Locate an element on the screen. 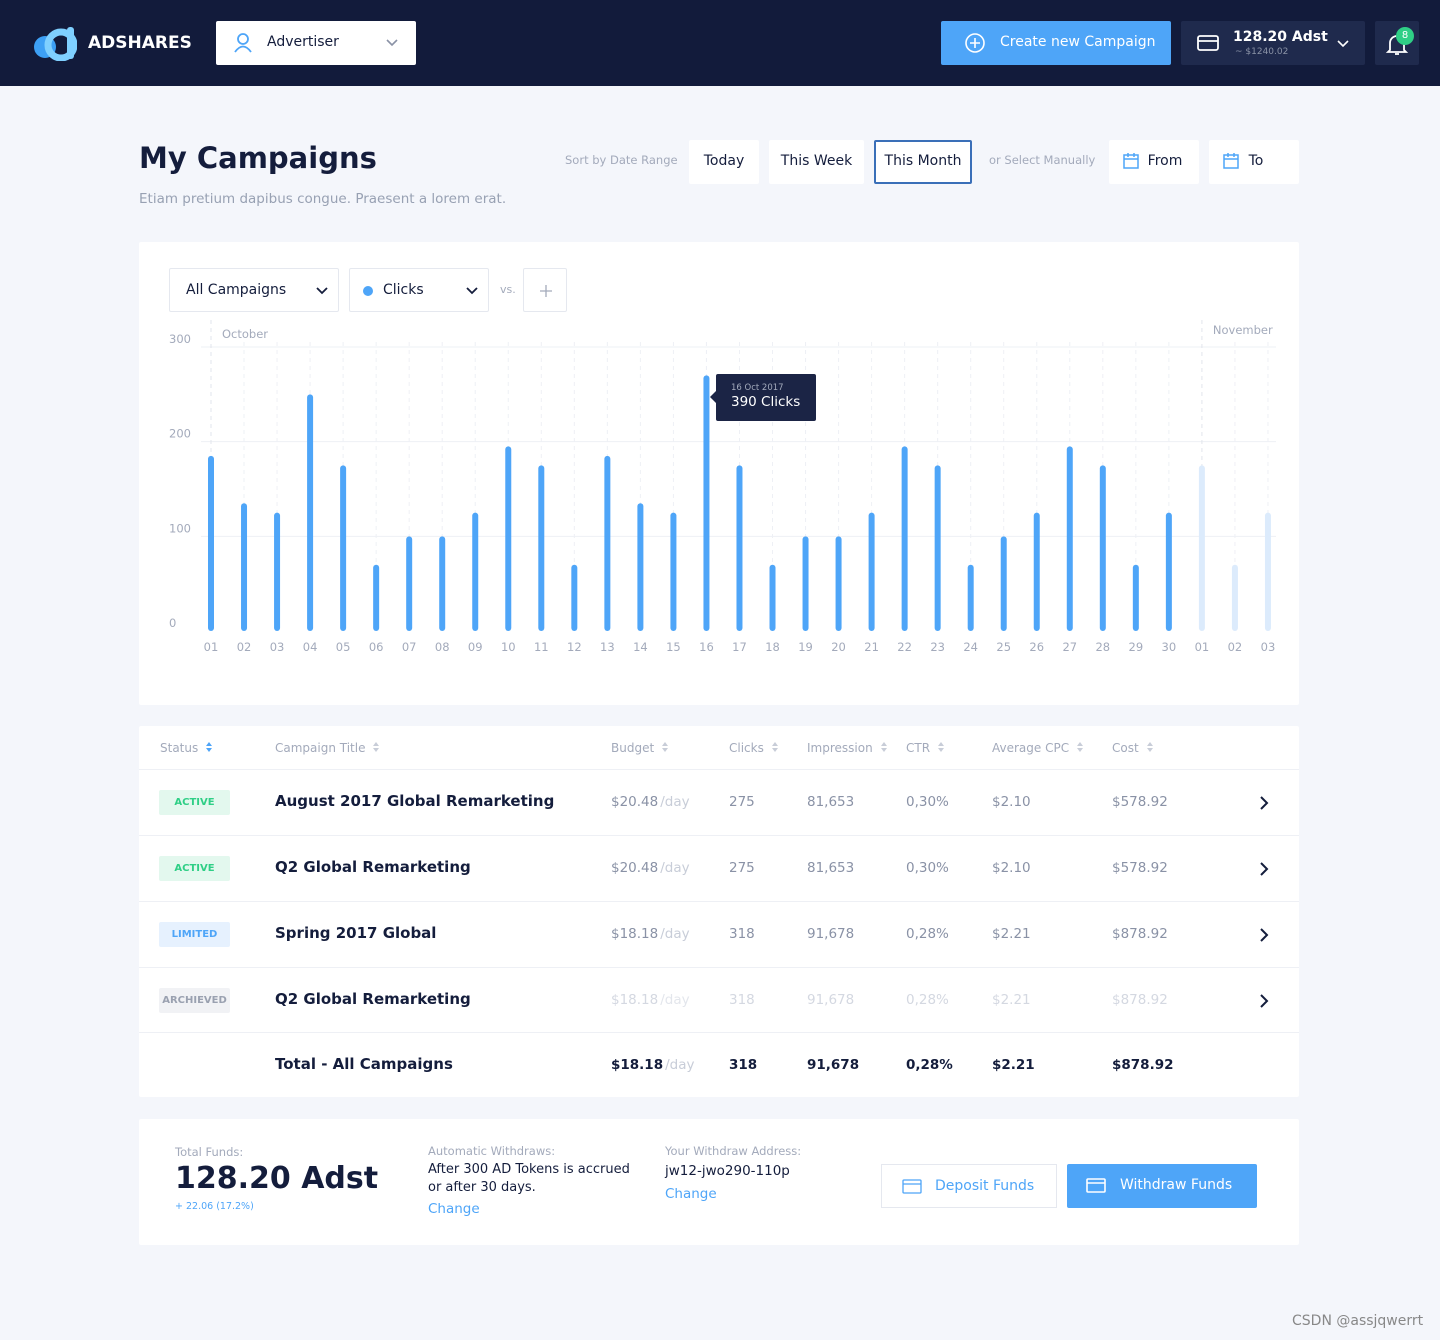 This screenshot has height=1340, width=1440. x-tick-label: 25 is located at coordinates (1003, 647).